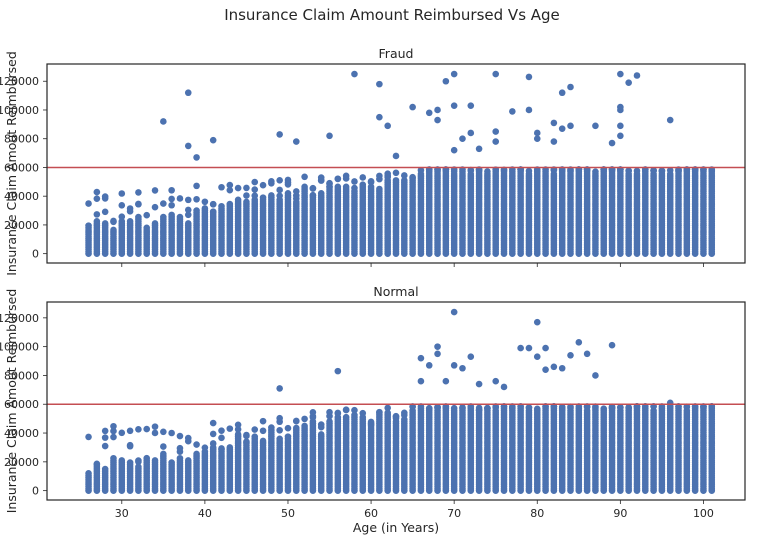 The image size is (758, 548). I want to click on y-axis-label: Insurance Claim Amout Reimbursed, so click(11, 163).